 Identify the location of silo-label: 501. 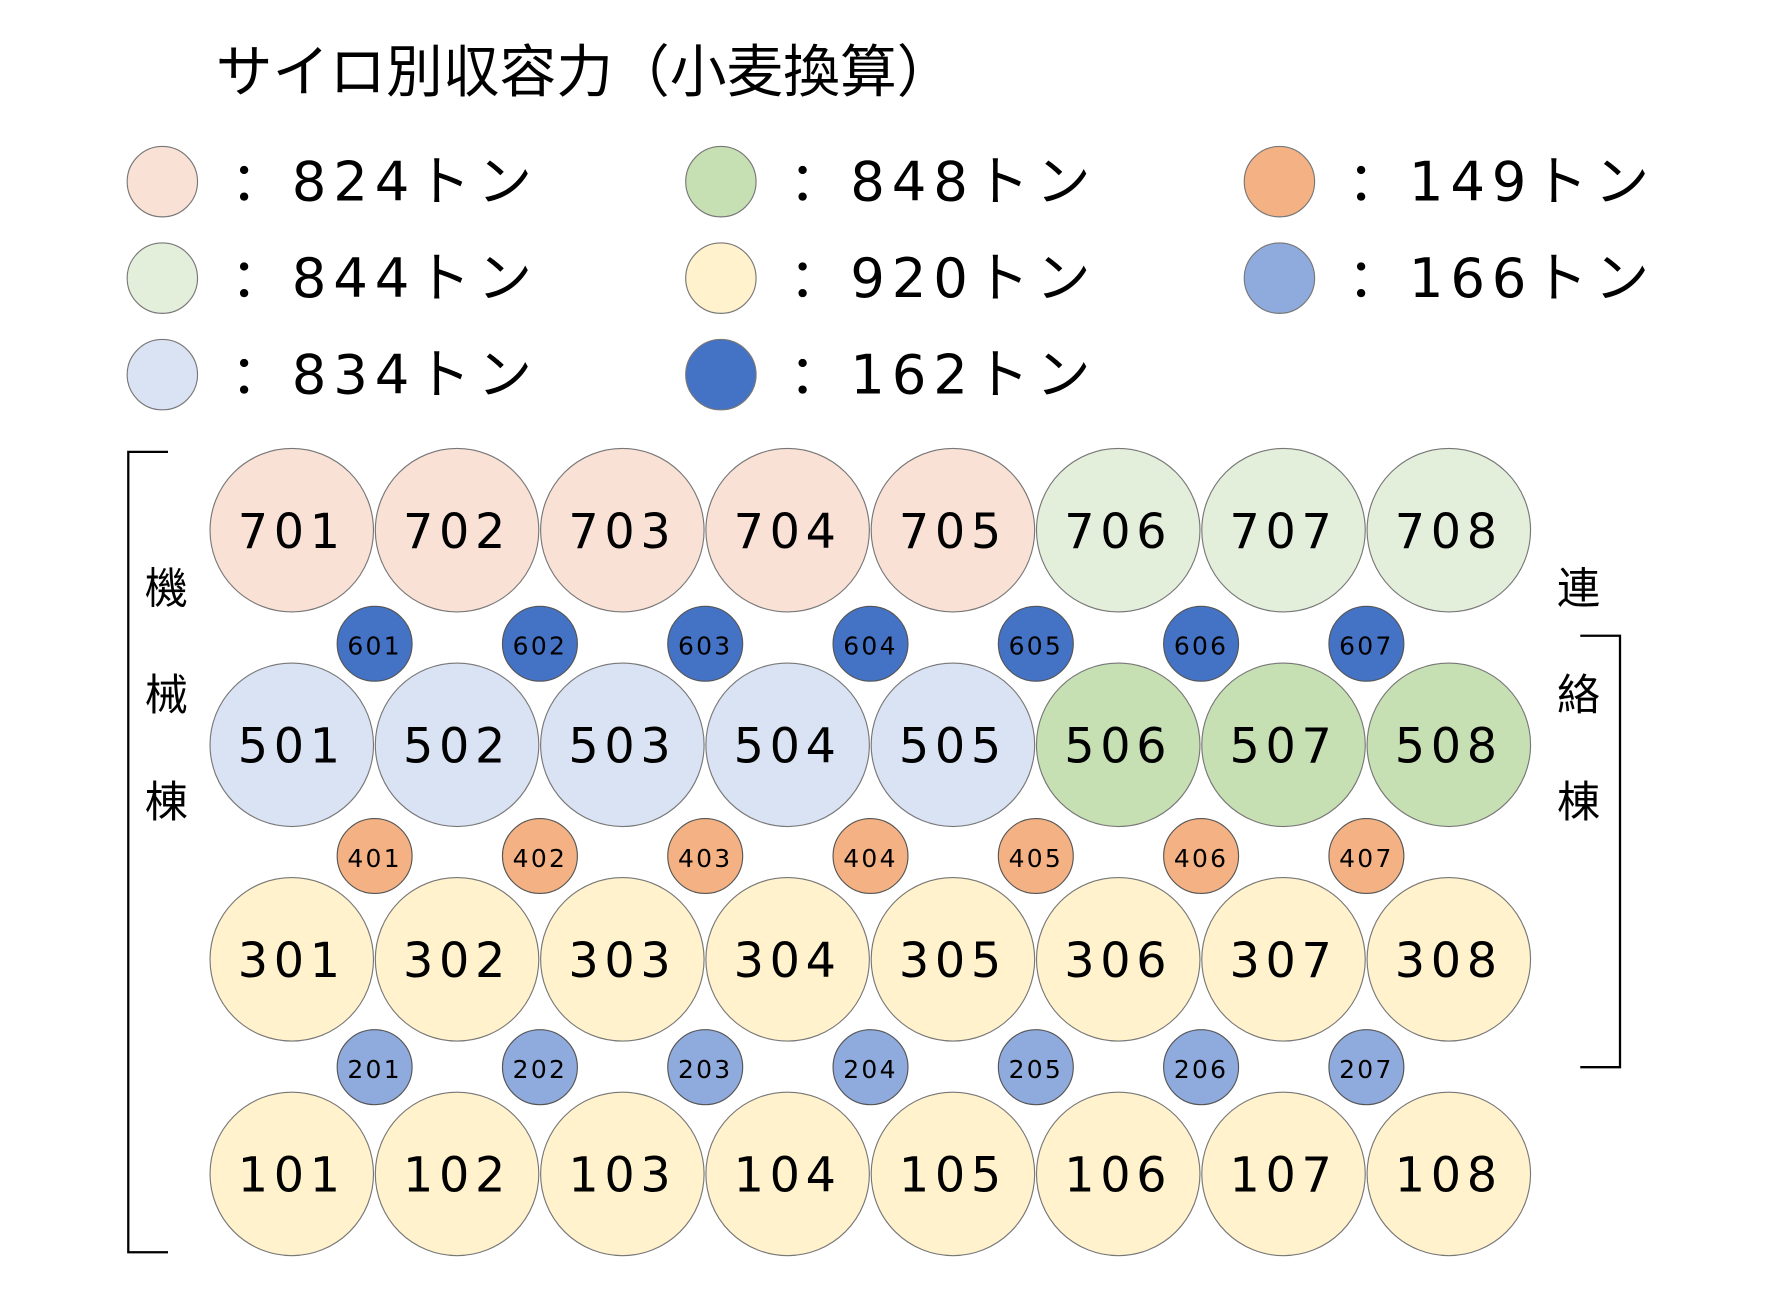
(292, 747).